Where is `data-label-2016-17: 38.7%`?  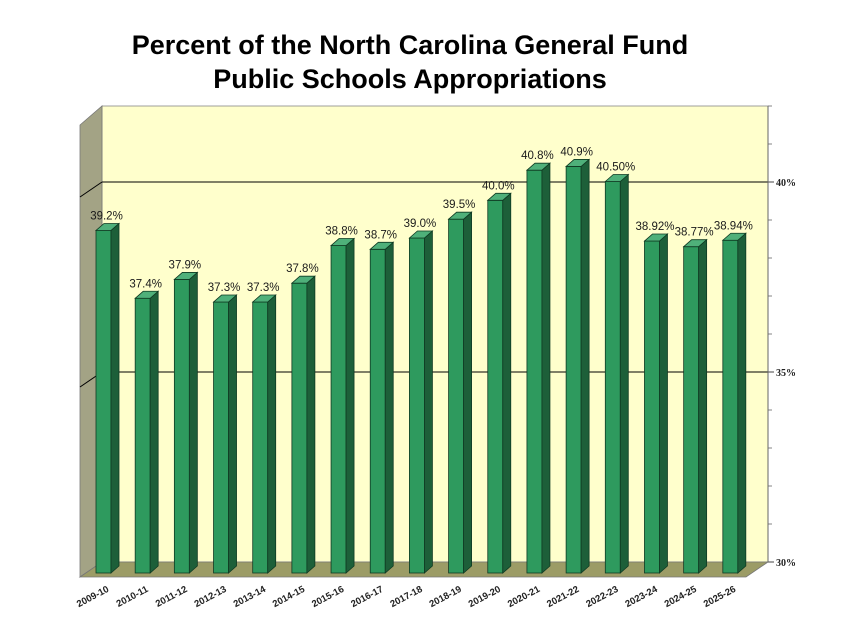 data-label-2016-17: 38.7% is located at coordinates (380, 235).